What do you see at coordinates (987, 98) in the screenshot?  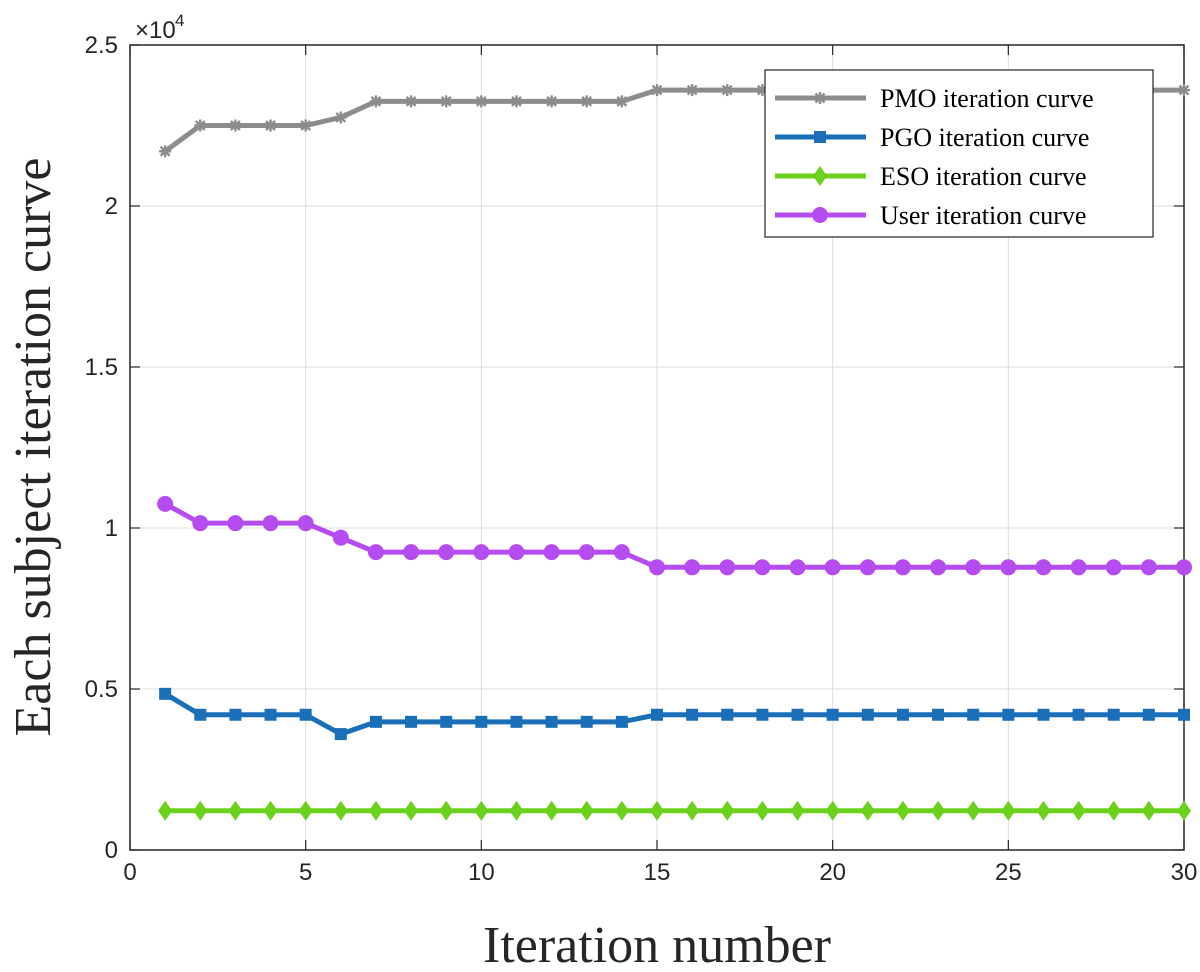 I see `legend-label: PMO iteration curve` at bounding box center [987, 98].